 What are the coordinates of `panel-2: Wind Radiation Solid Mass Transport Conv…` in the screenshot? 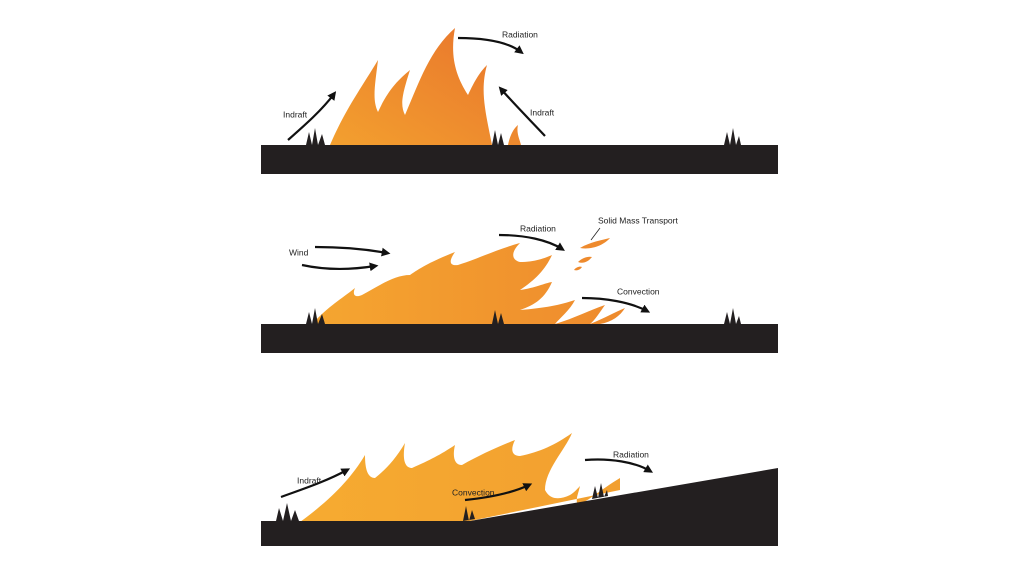 It's located at (519, 284).